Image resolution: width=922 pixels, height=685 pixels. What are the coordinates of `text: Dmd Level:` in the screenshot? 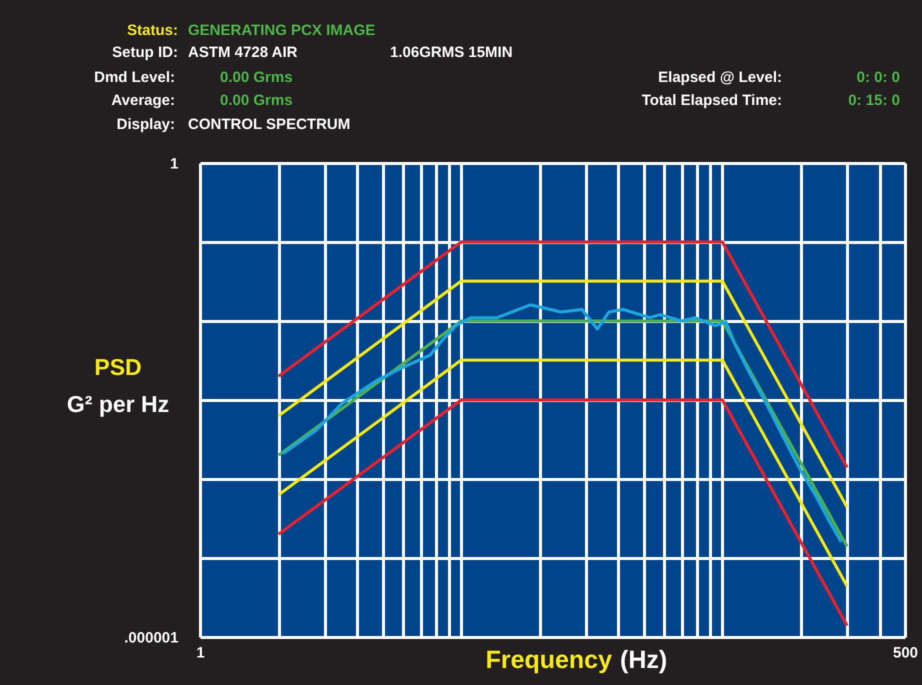 It's located at (134, 77).